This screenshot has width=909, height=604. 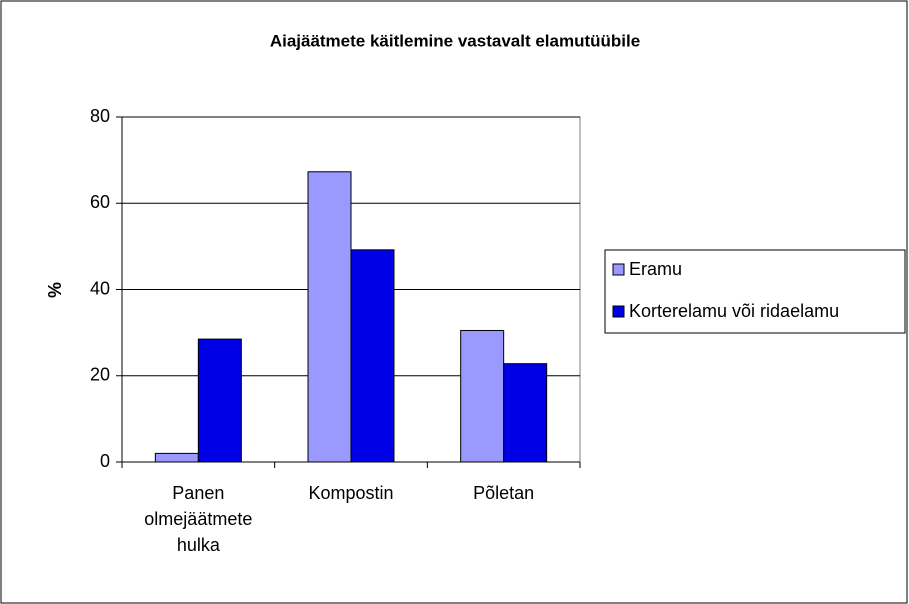 I want to click on x-tick-label-box: Kompostin, so click(x=351, y=493).